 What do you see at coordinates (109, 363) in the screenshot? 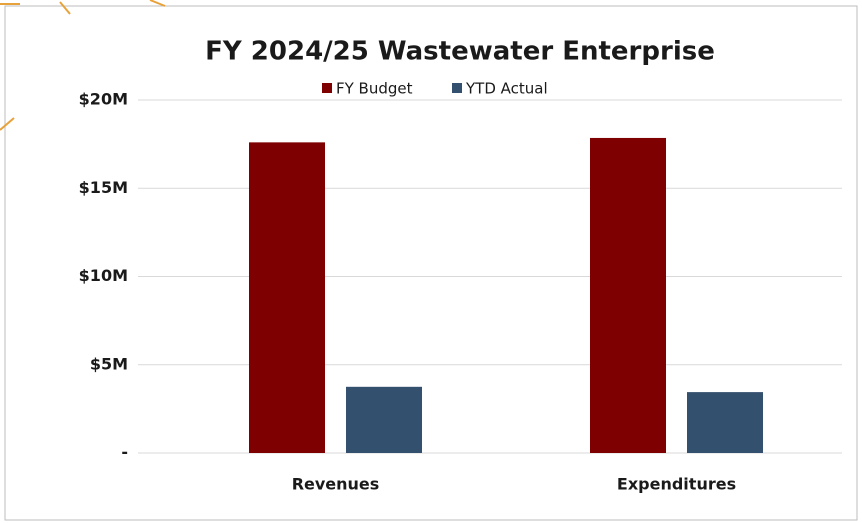
I see `y-tick-label: $5M` at bounding box center [109, 363].